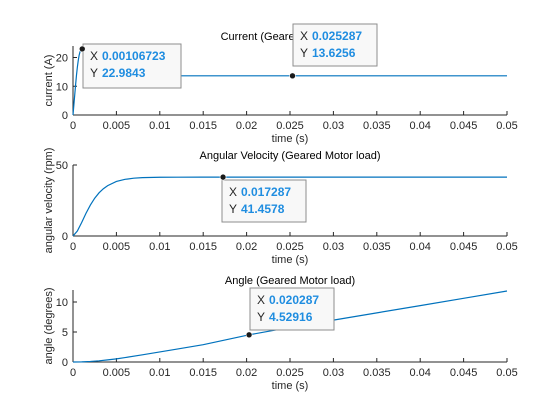  What do you see at coordinates (266, 192) in the screenshot?
I see `datatip-x-value: 0.017287` at bounding box center [266, 192].